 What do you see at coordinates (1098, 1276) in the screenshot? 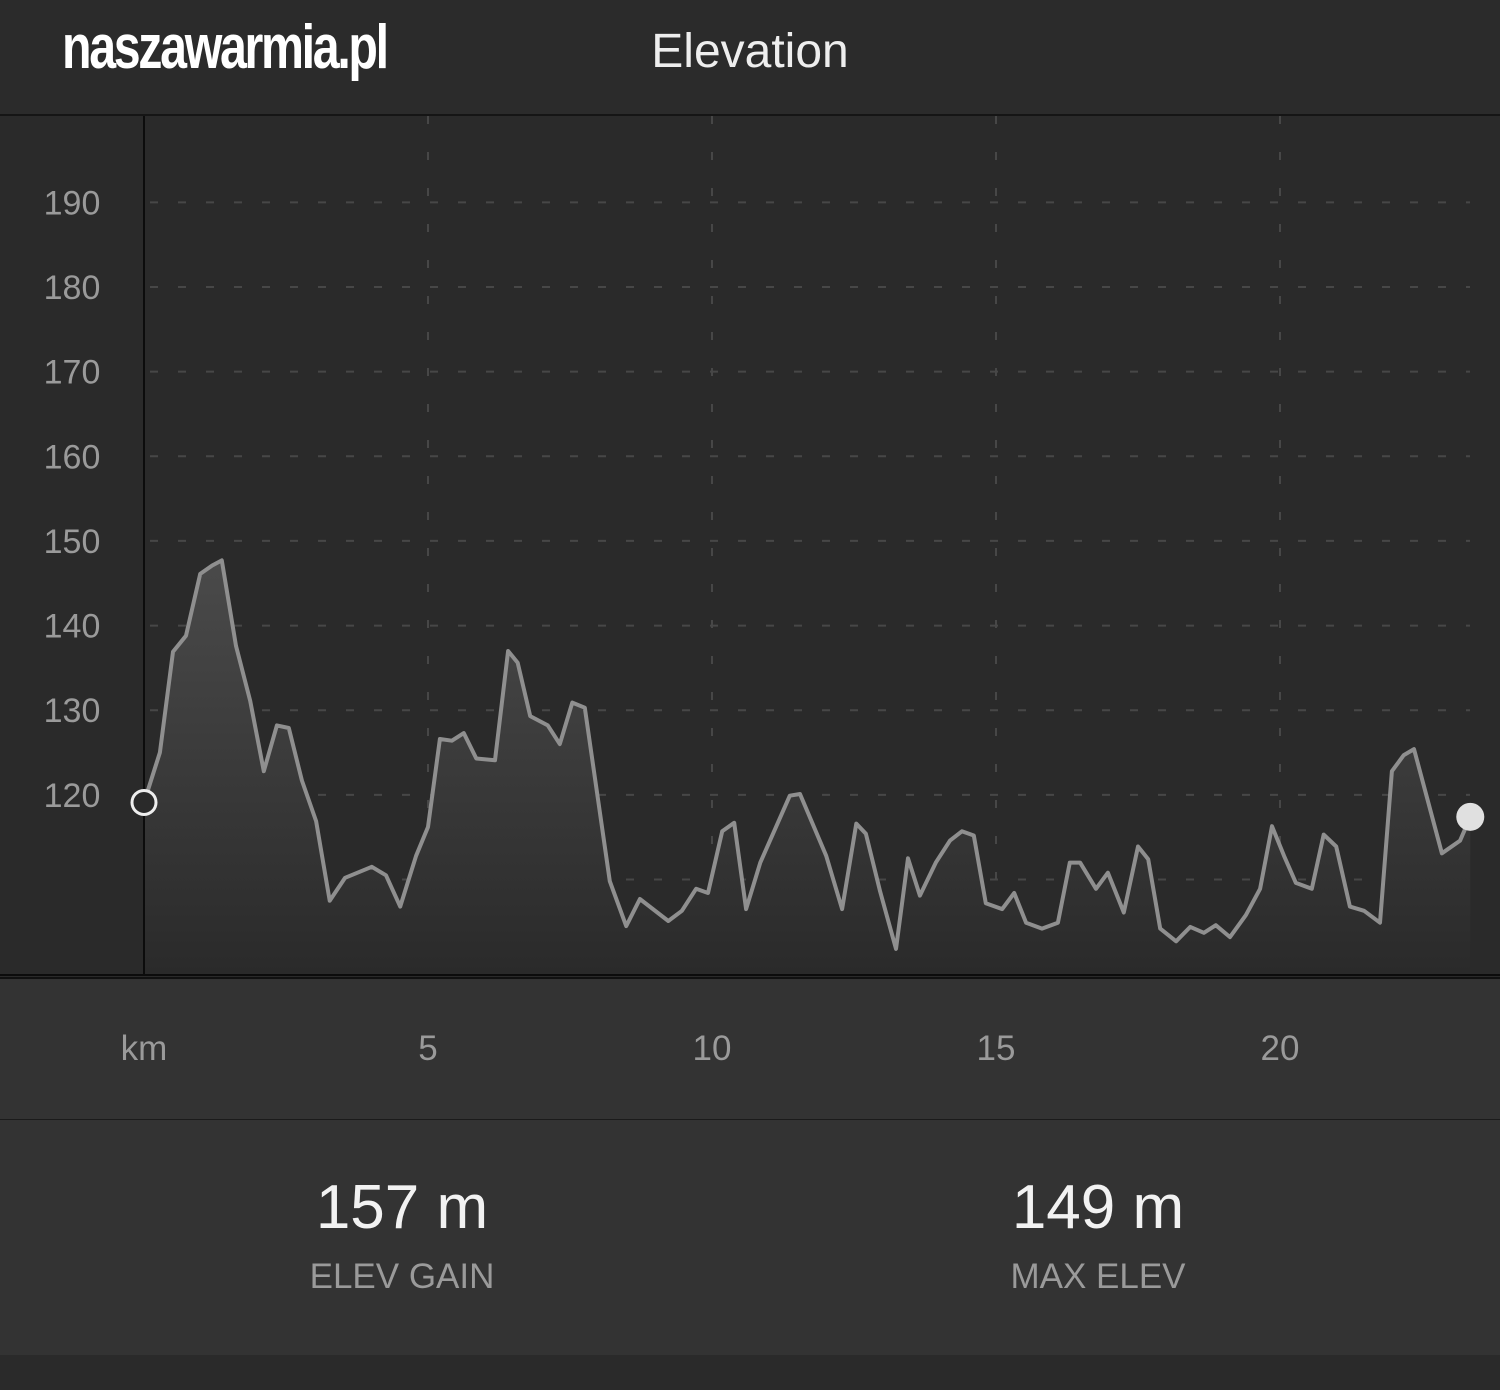
I see `stat-label: MAX ELEV` at bounding box center [1098, 1276].